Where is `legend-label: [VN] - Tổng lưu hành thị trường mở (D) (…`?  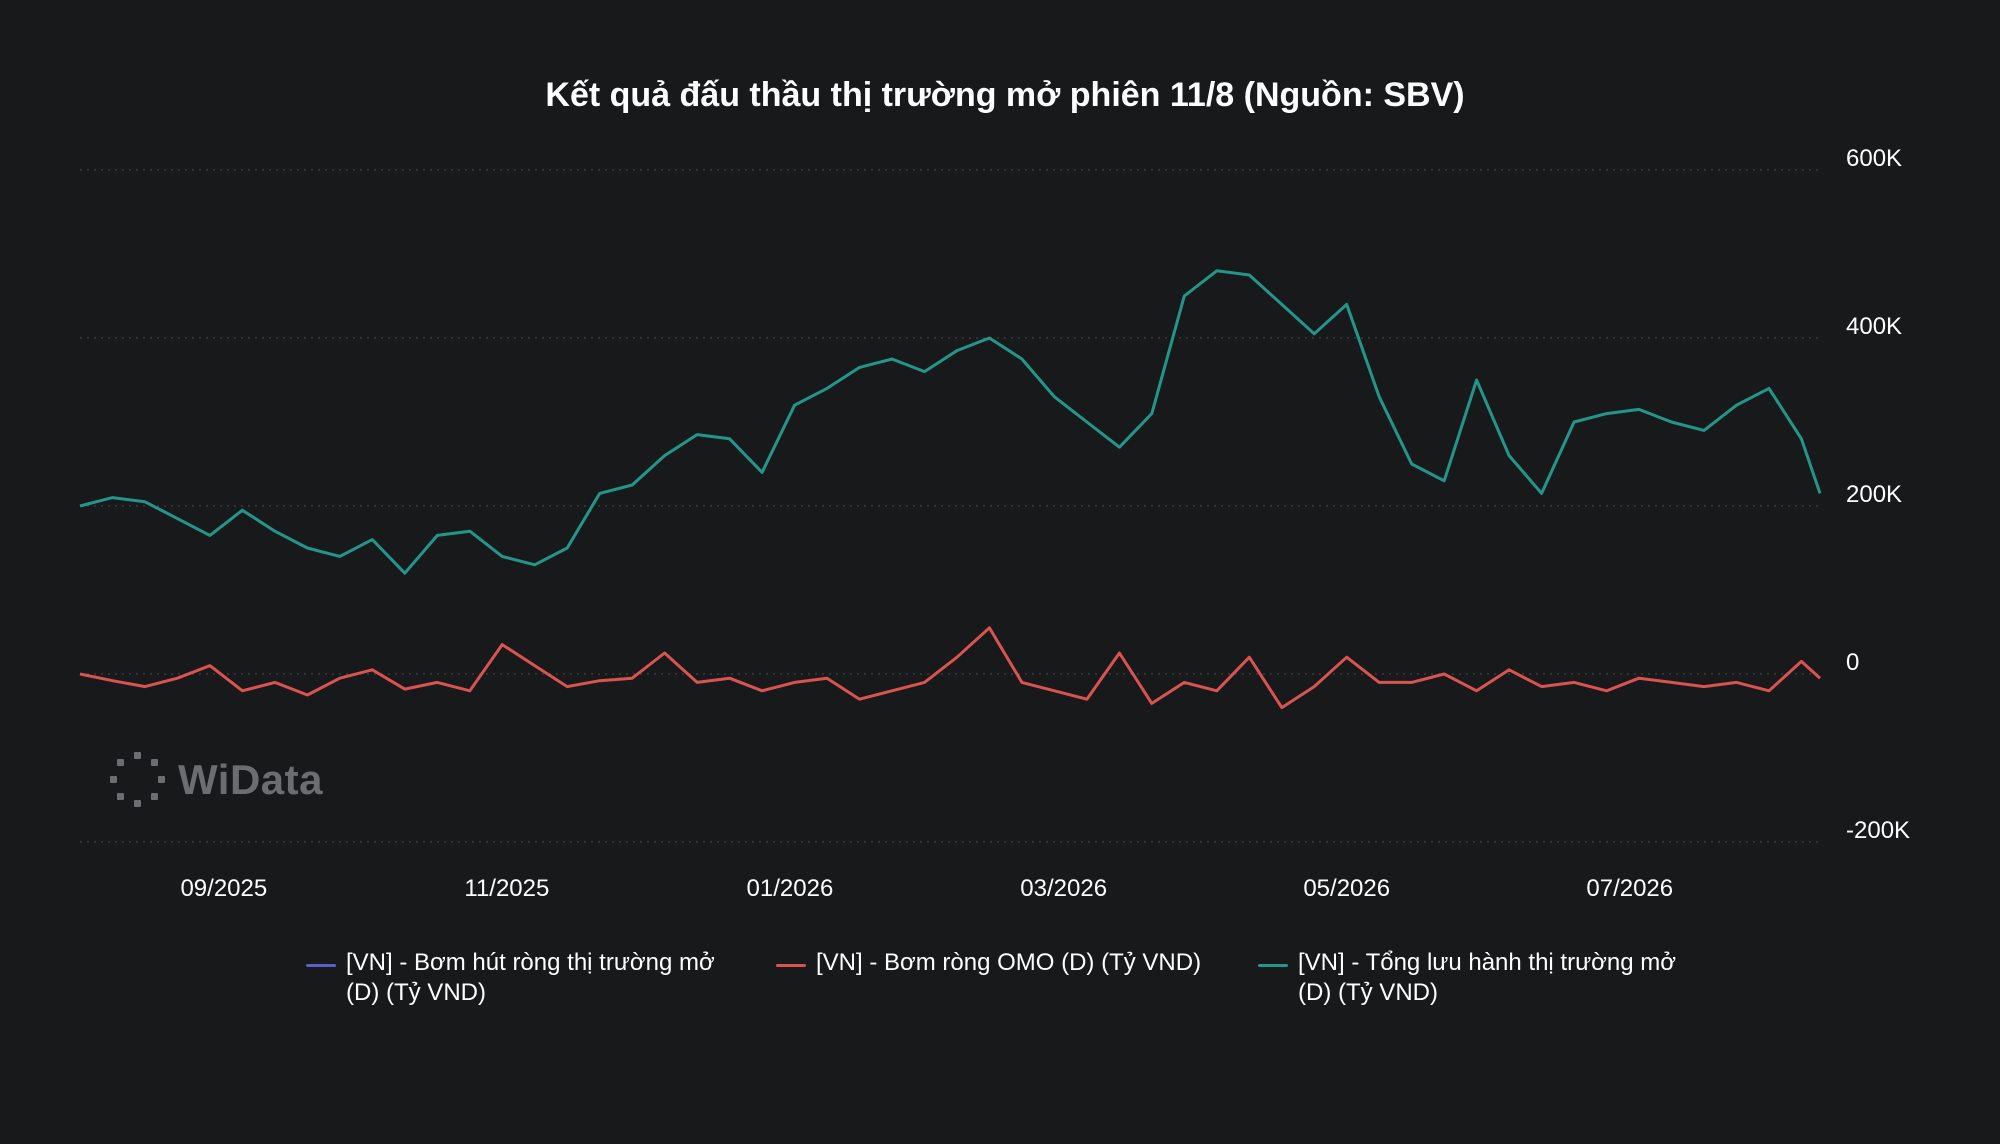
legend-label: [VN] - Tổng lưu hành thị trường mở (D) (… is located at coordinates (1487, 977).